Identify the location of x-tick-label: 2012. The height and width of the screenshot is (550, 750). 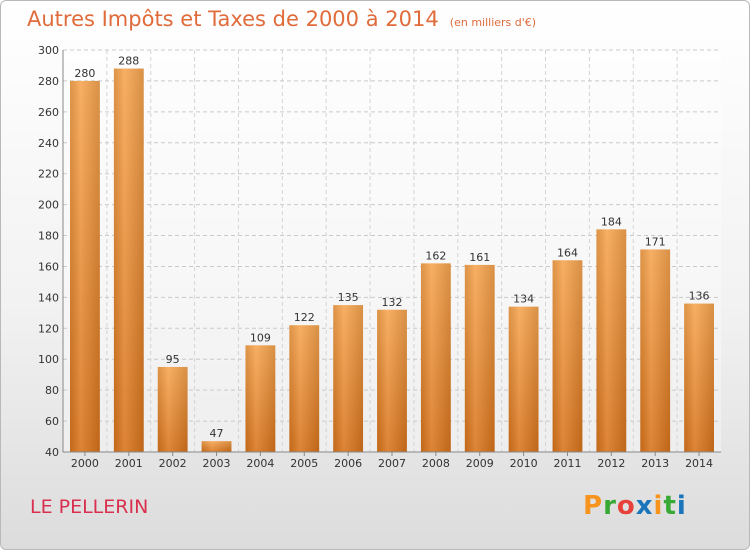
(611, 463).